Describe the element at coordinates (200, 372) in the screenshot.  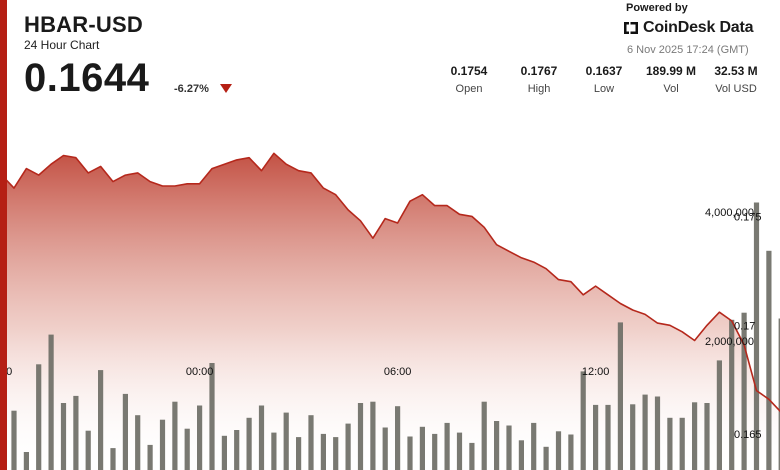
I see `time-tick-label: 00:00` at that location.